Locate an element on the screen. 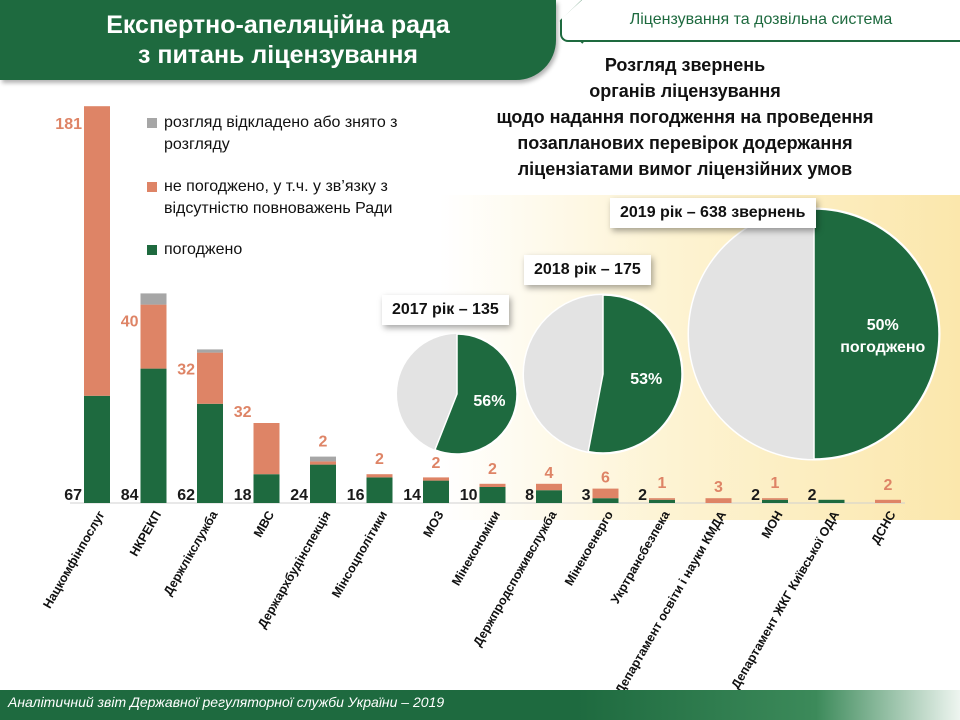 The width and height of the screenshot is (960, 720). page-title-line1: Експертно-апеляційна рада is located at coordinates (278, 25).